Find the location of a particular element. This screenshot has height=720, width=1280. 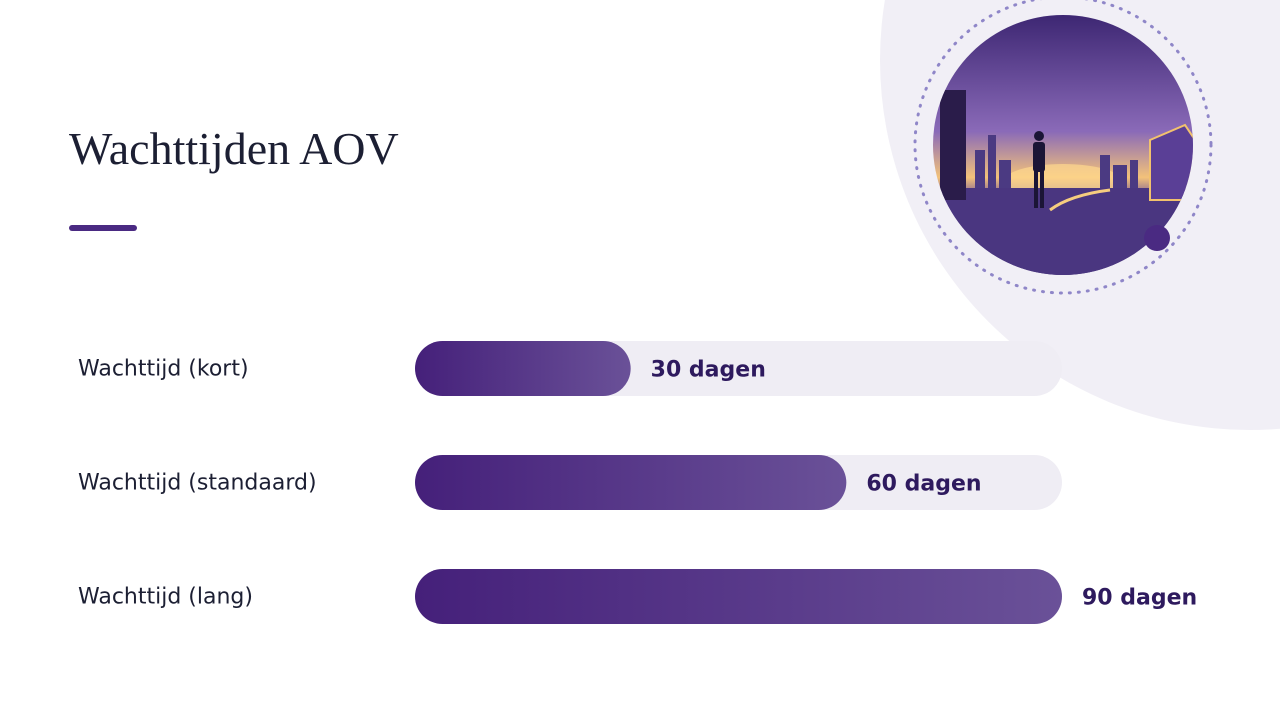

value-label: 30 dagen is located at coordinates (708, 370).